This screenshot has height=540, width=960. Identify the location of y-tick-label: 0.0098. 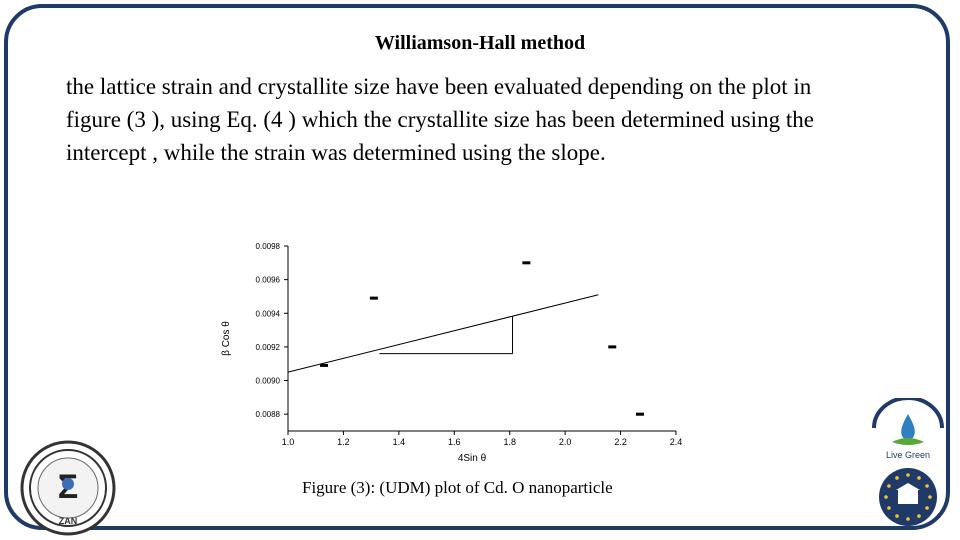
(268, 246).